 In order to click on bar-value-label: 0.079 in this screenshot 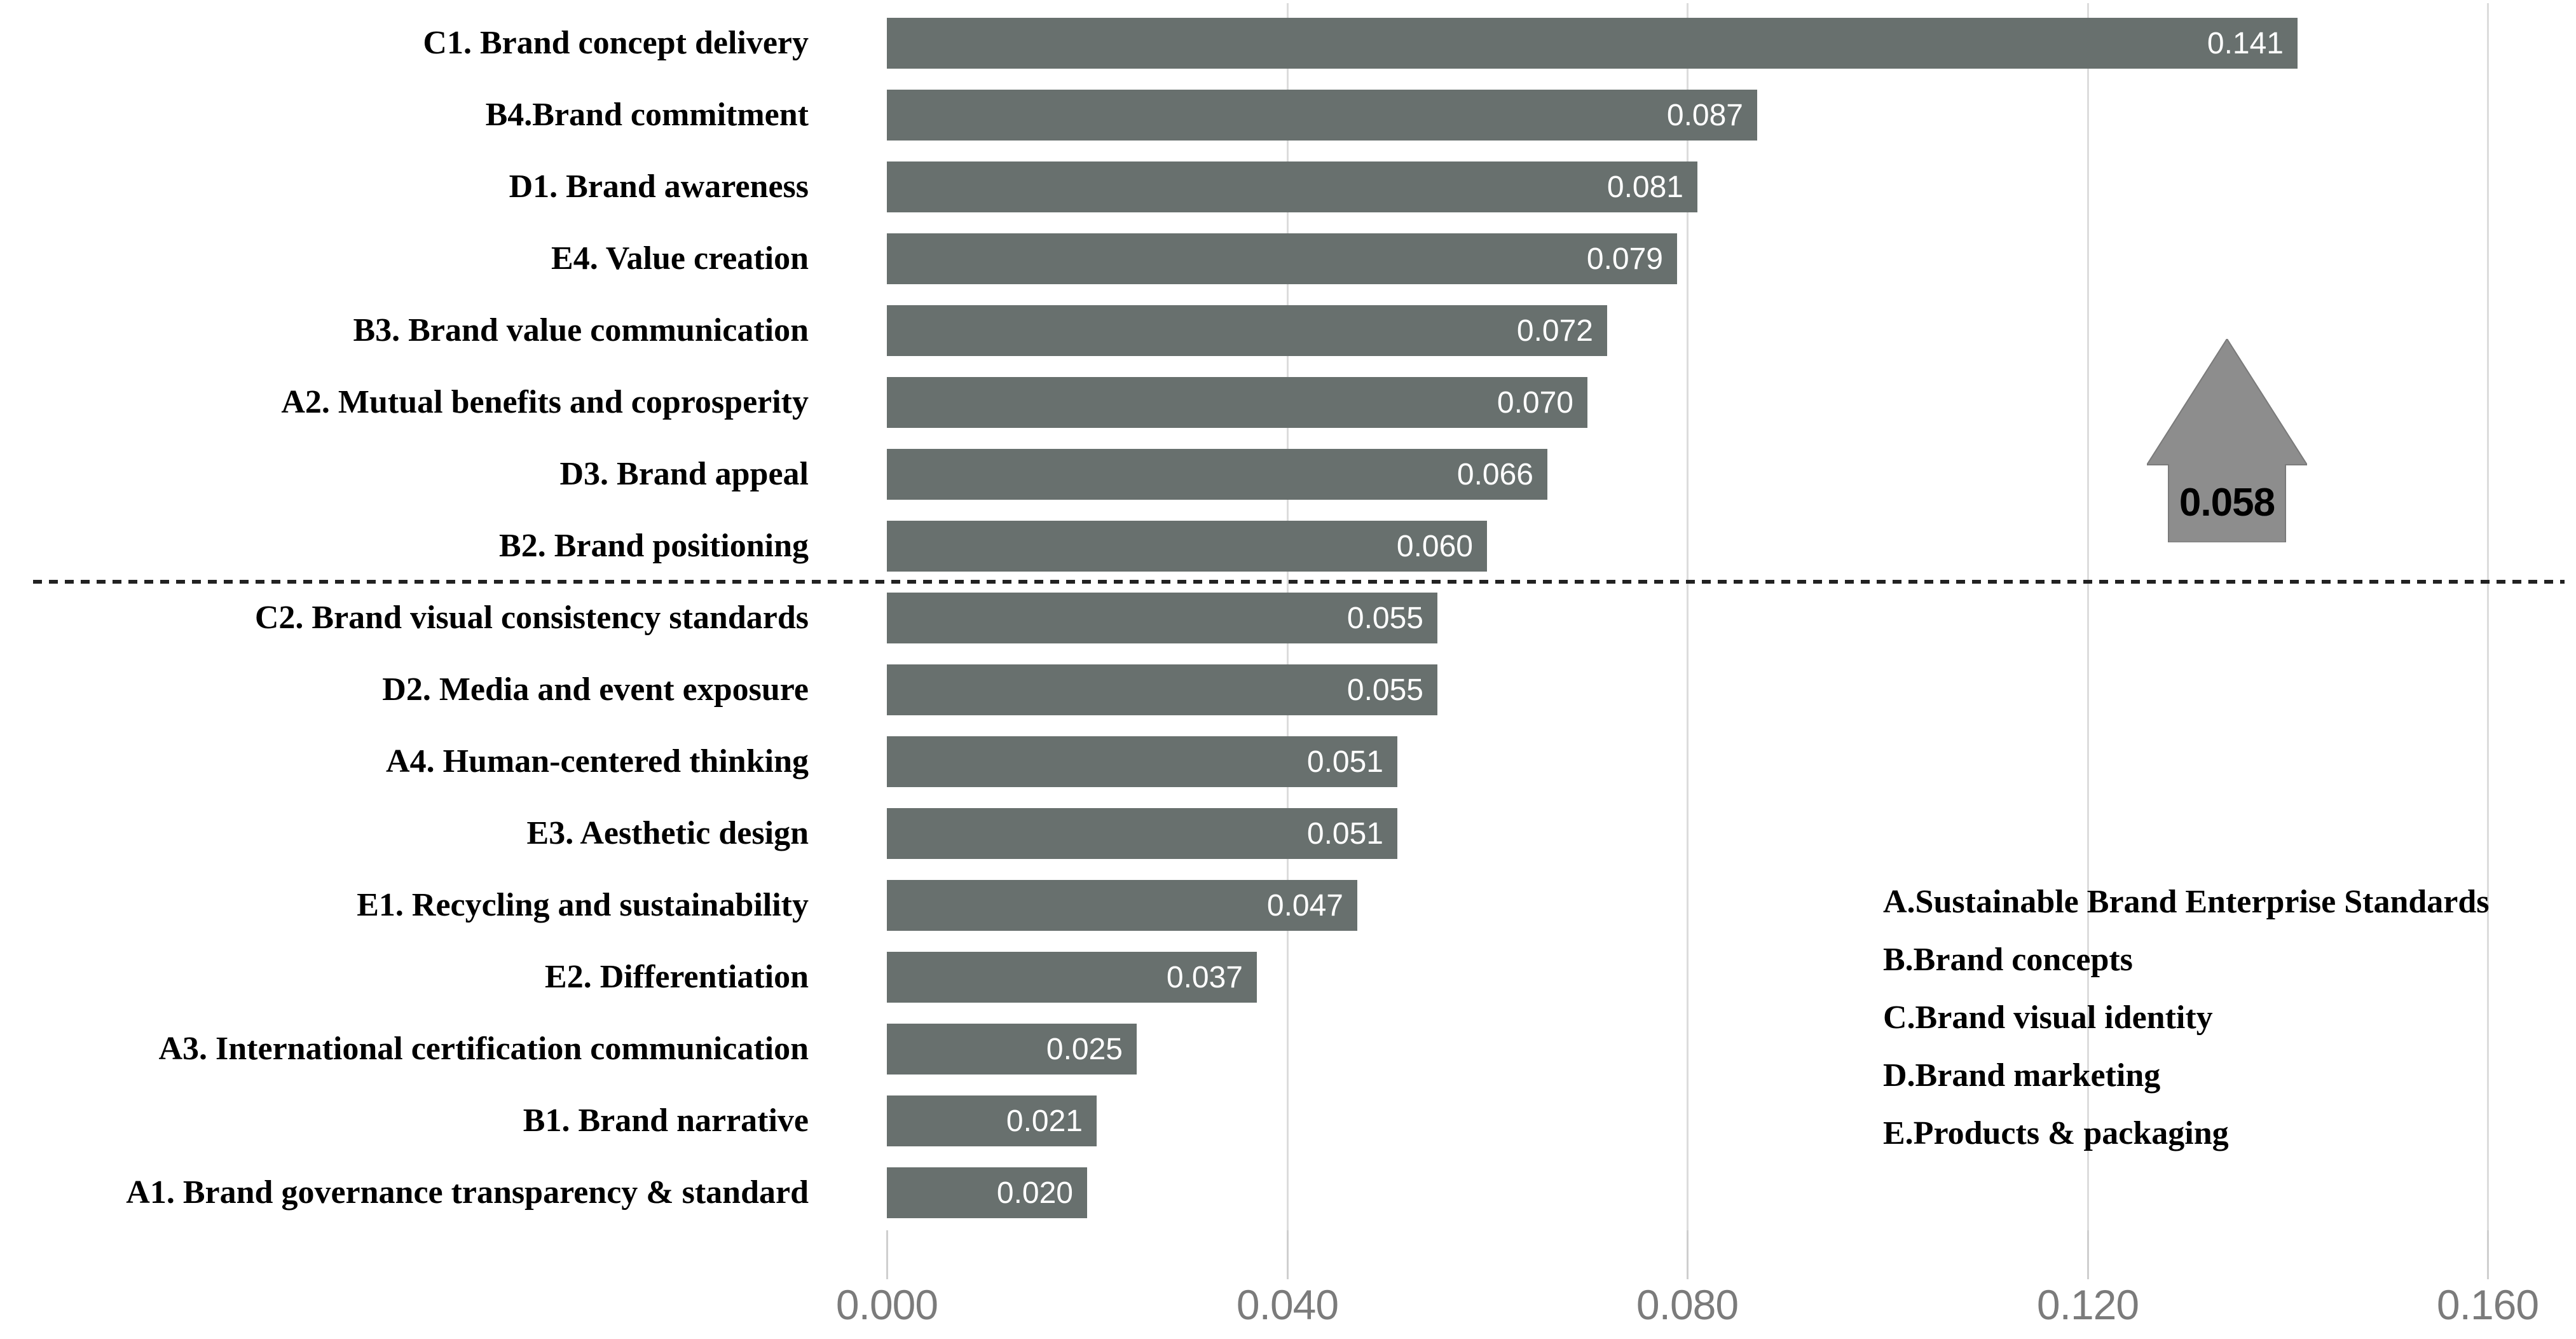, I will do `click(1625, 259)`.